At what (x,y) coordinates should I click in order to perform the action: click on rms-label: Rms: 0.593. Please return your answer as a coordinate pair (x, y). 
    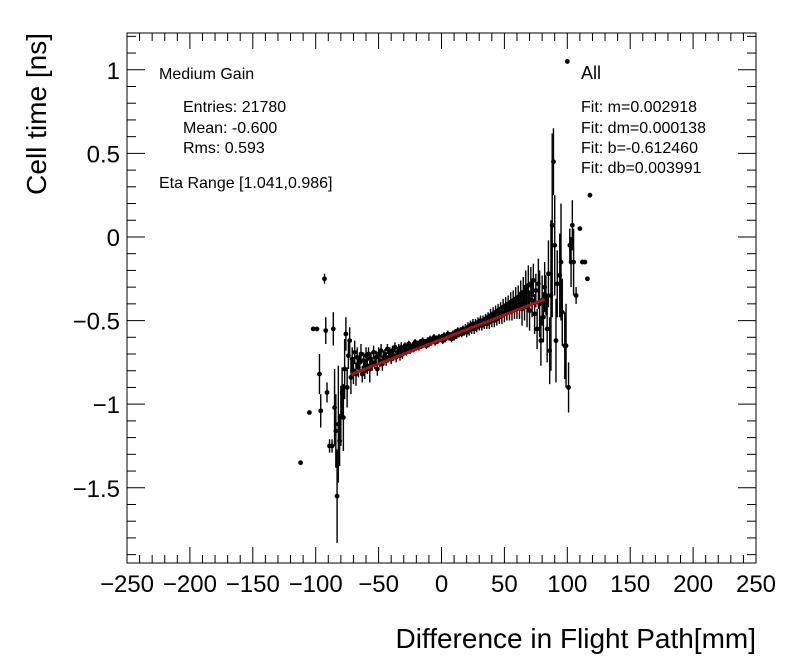
    Looking at the image, I should click on (224, 148).